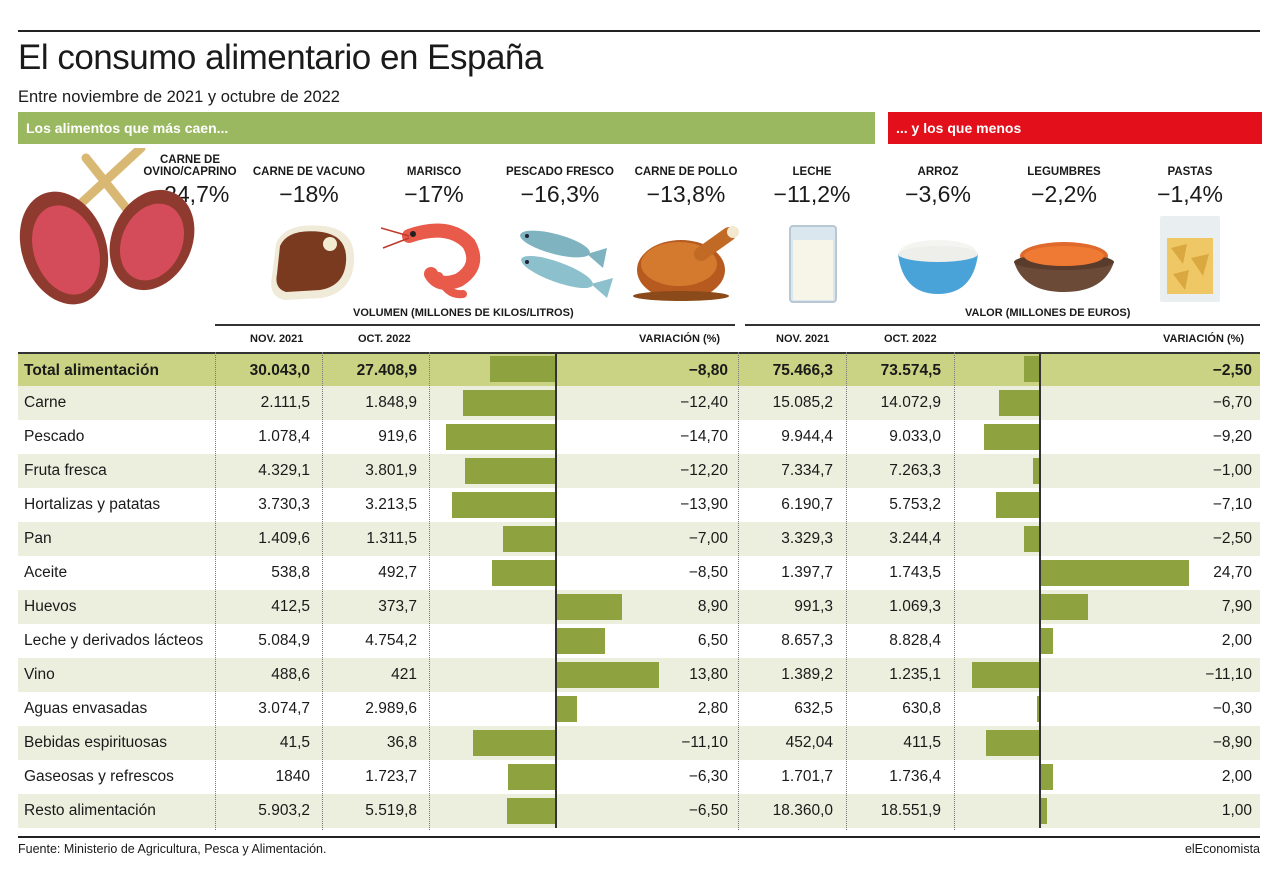 The height and width of the screenshot is (879, 1280). Describe the element at coordinates (556, 590) in the screenshot. I see `volume-zero-axis` at that location.